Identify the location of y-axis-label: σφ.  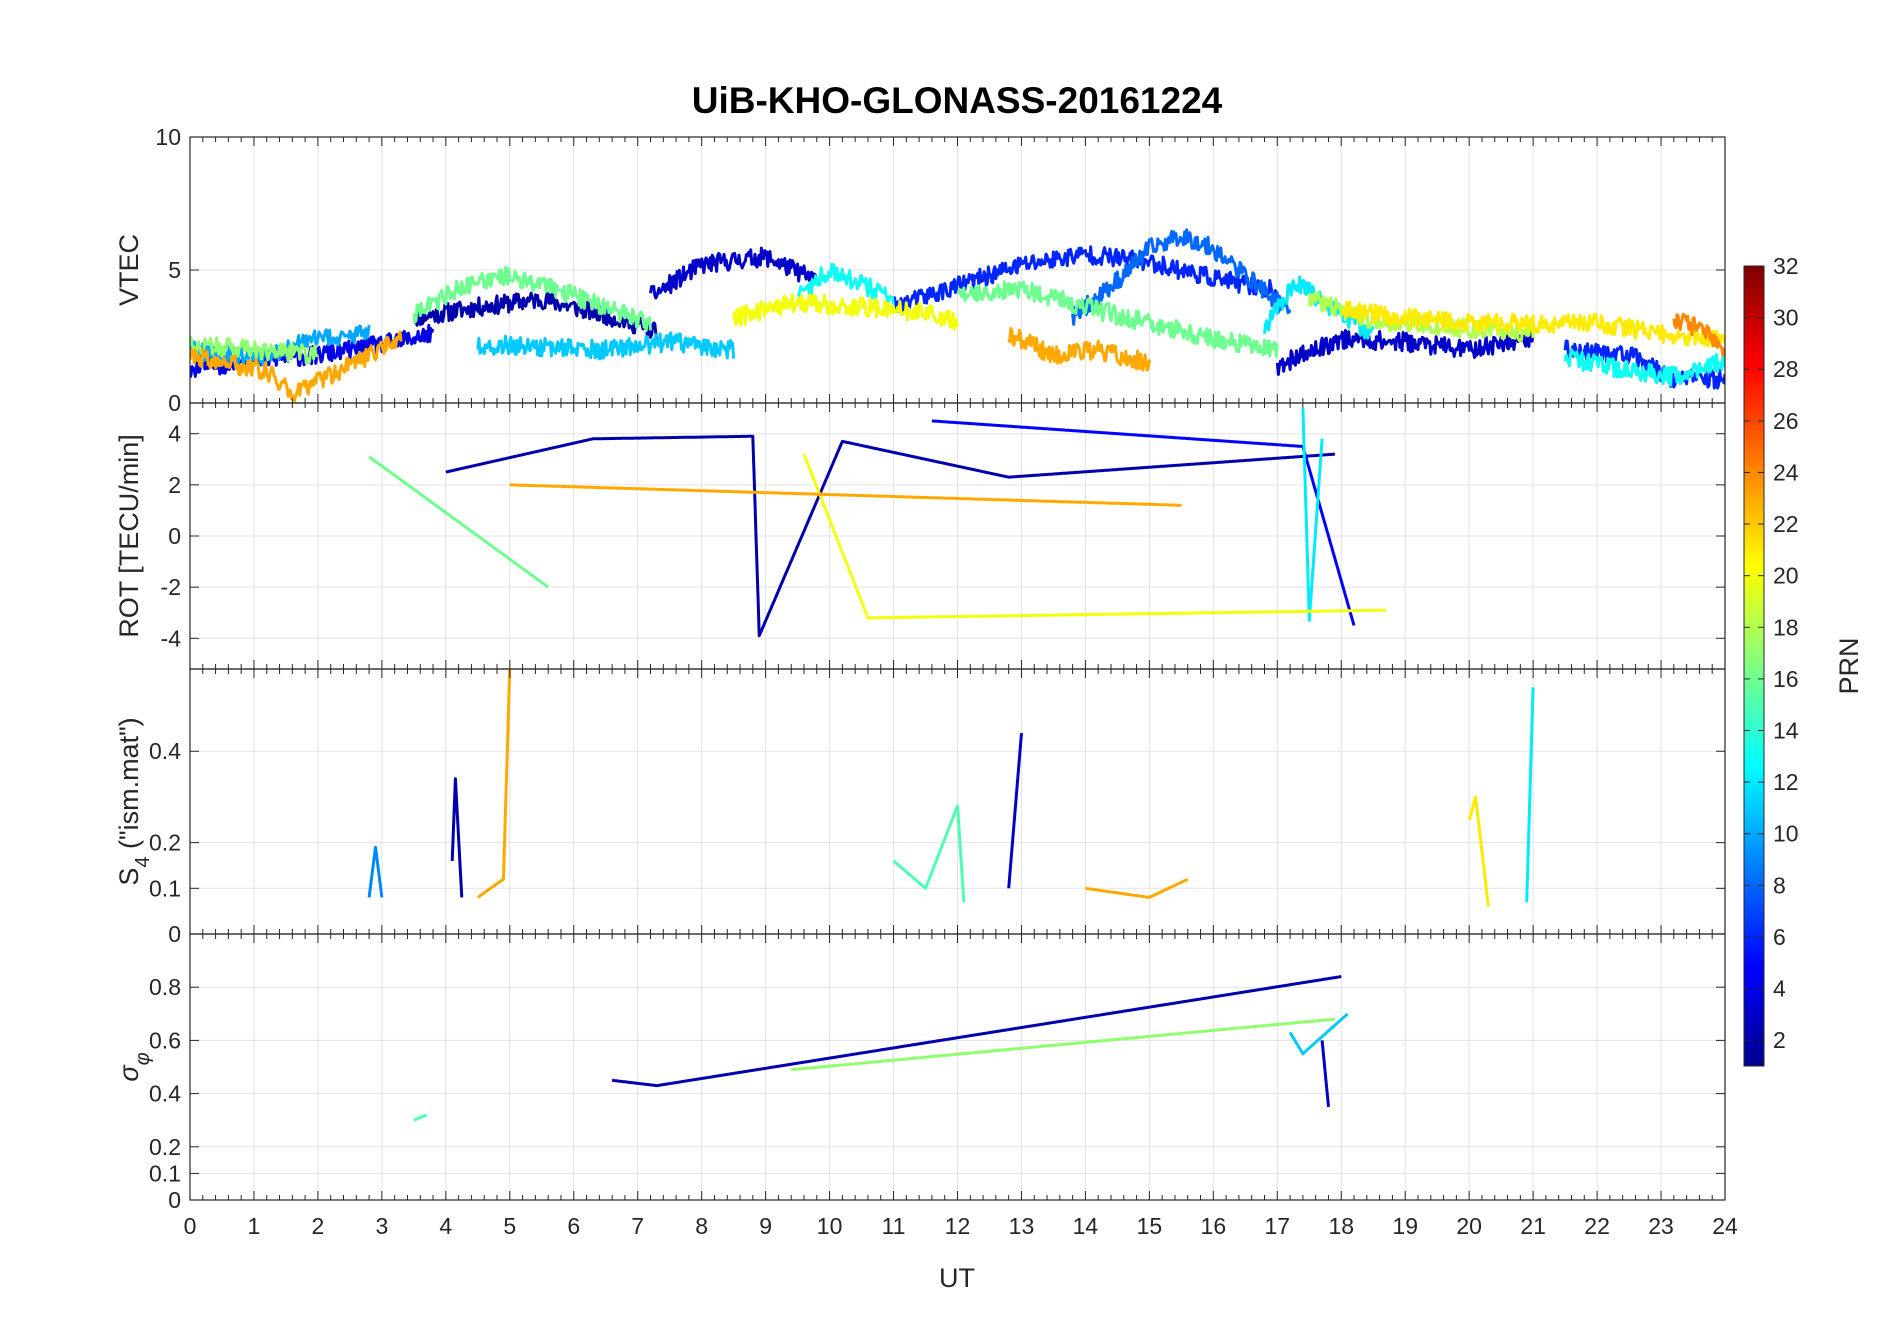
(134, 1066).